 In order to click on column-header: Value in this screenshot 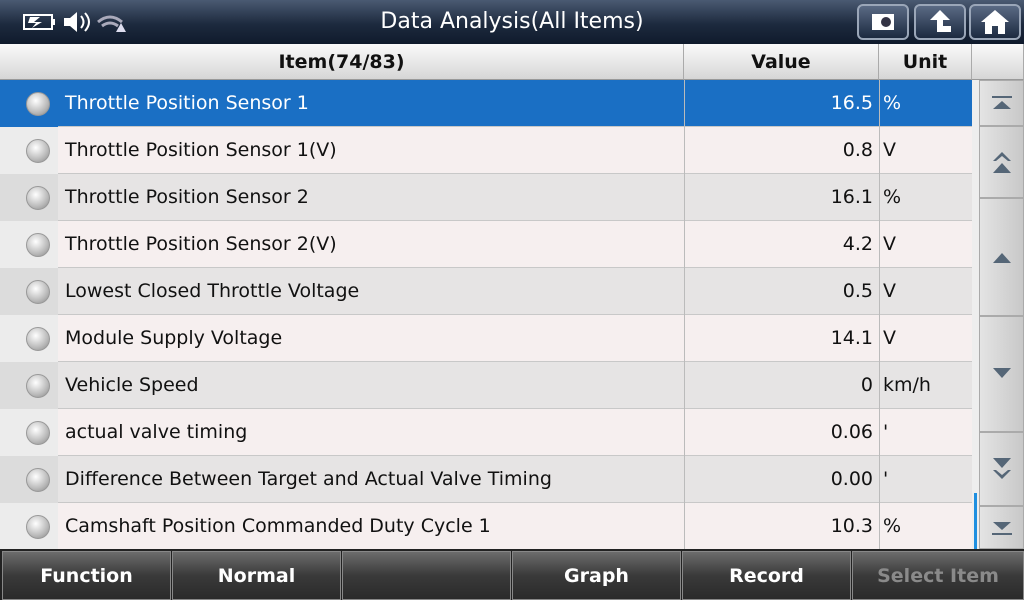, I will do `click(781, 62)`.